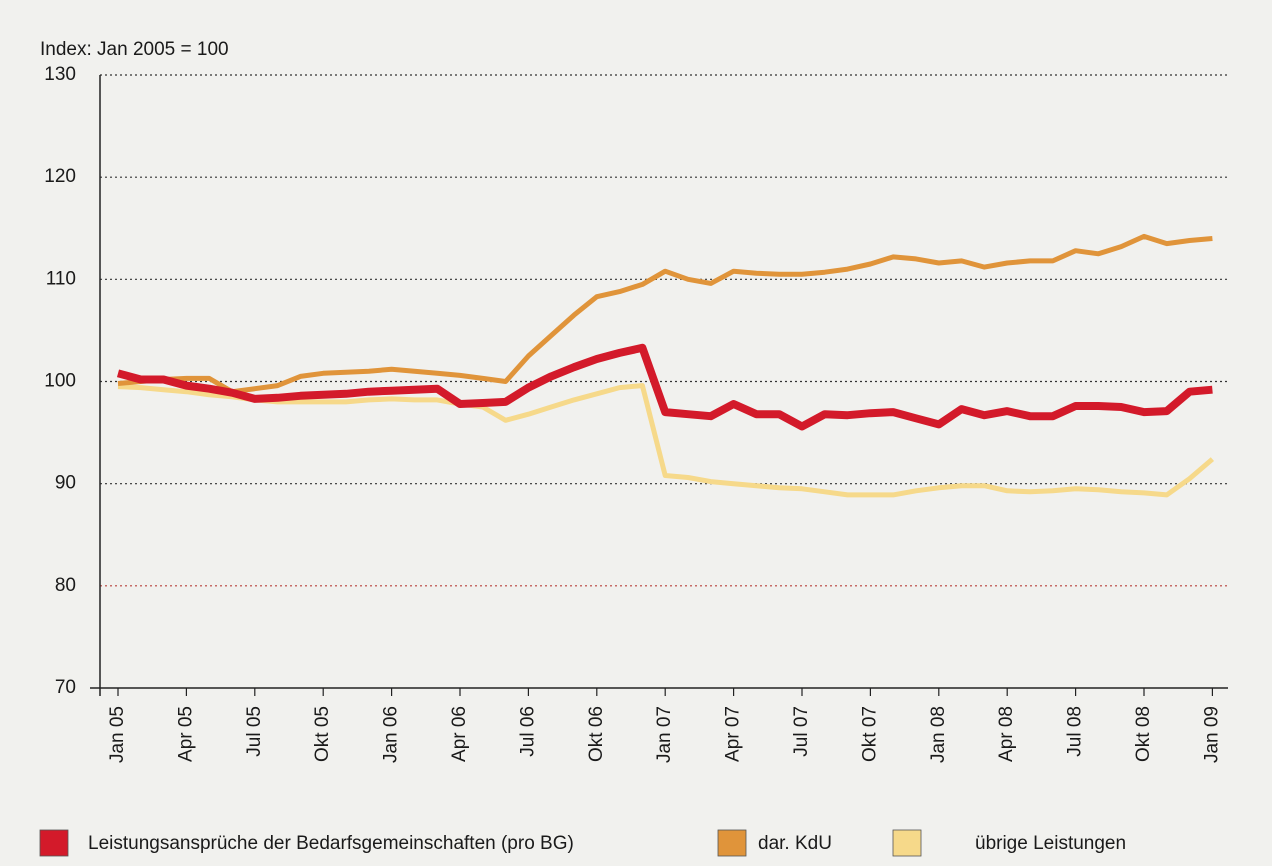 The image size is (1272, 866). What do you see at coordinates (459, 734) in the screenshot?
I see `x-tick-label: Apr 06` at bounding box center [459, 734].